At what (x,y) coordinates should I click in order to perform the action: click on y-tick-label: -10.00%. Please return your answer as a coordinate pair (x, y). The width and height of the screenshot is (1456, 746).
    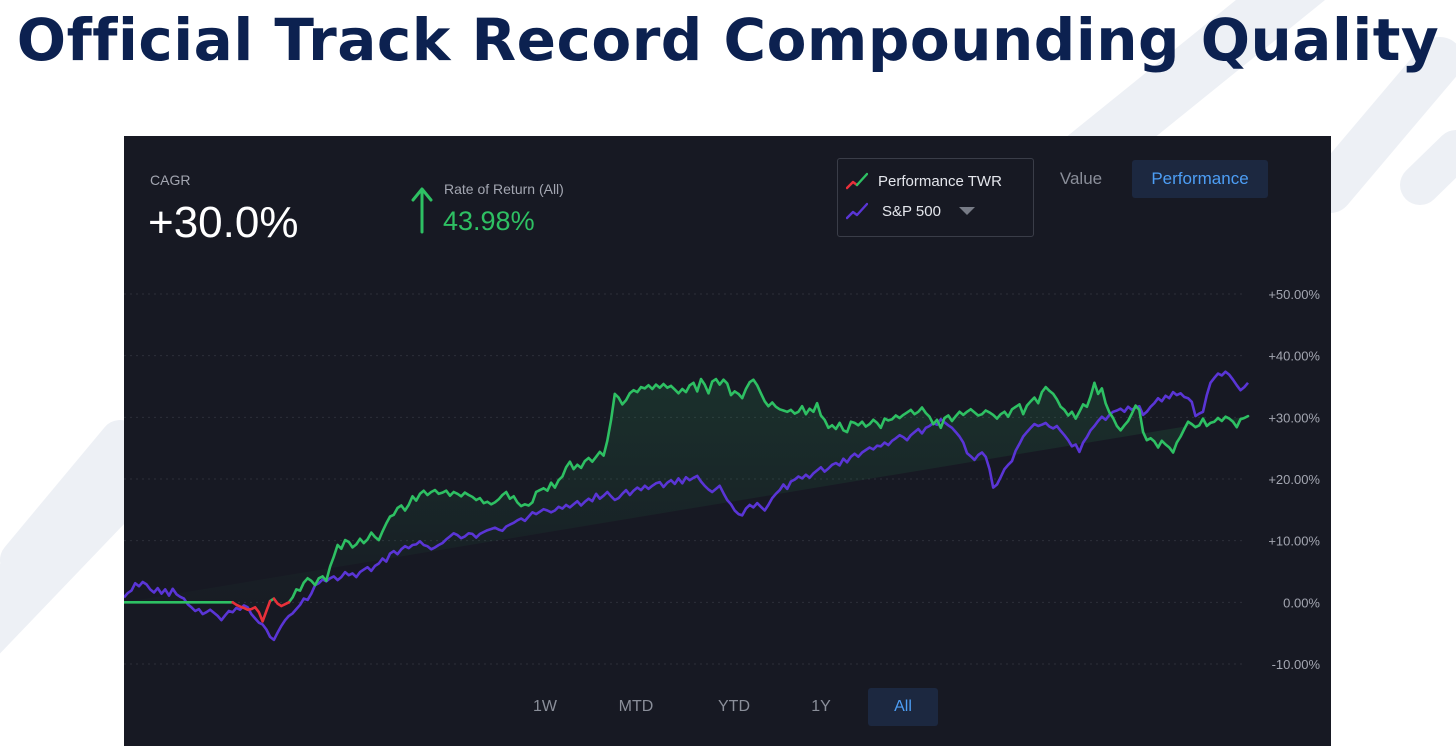
    Looking at the image, I should click on (1296, 664).